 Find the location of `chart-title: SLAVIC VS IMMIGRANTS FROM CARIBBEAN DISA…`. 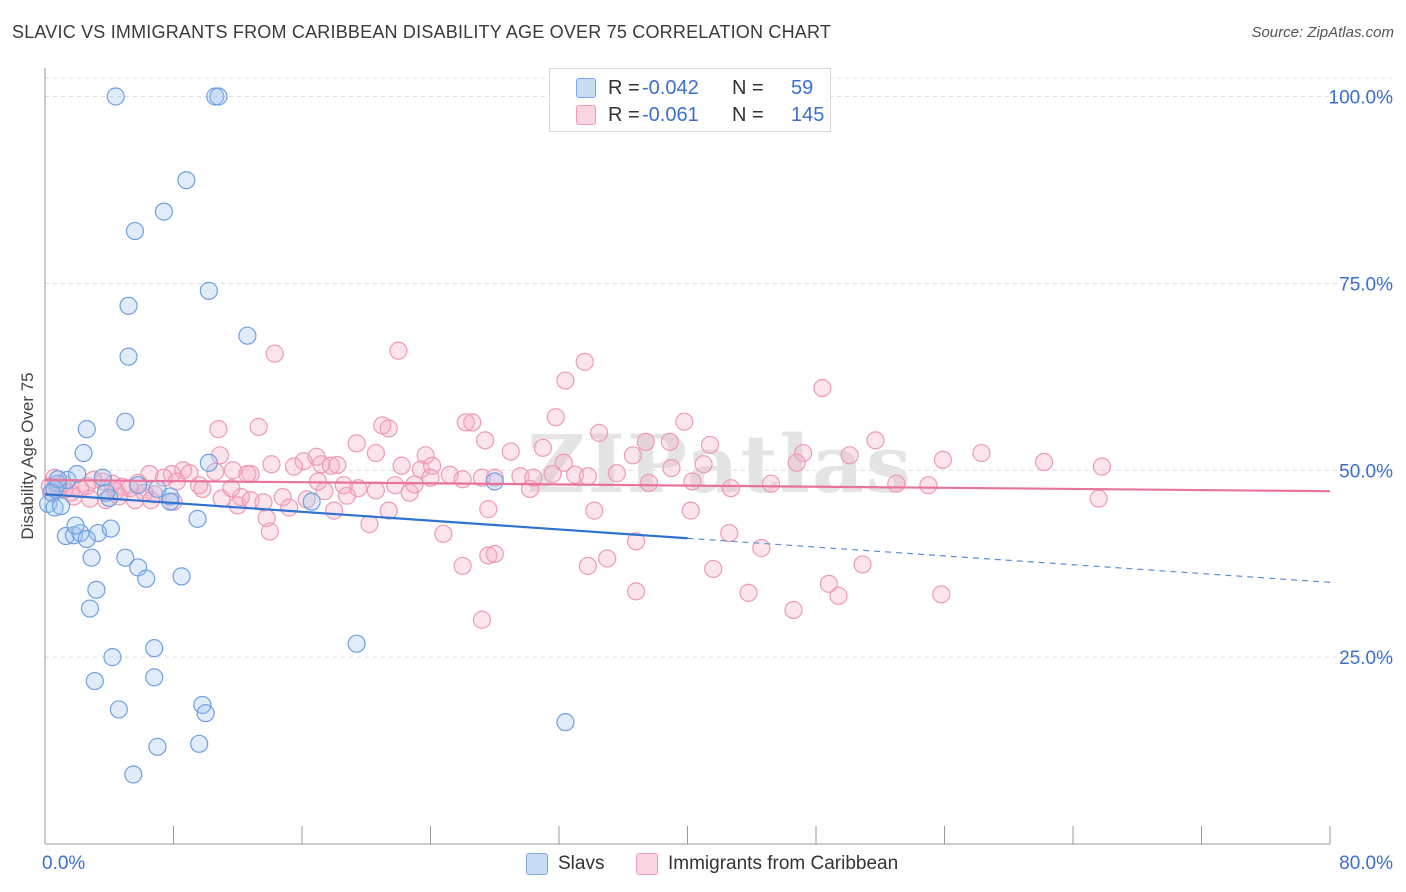

chart-title: SLAVIC VS IMMIGRANTS FROM CARIBBEAN DISA… is located at coordinates (422, 32).